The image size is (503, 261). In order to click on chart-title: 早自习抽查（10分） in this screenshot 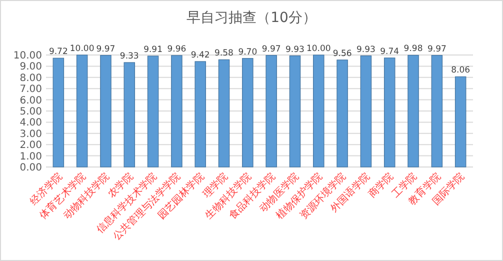, I will do `click(251, 18)`.